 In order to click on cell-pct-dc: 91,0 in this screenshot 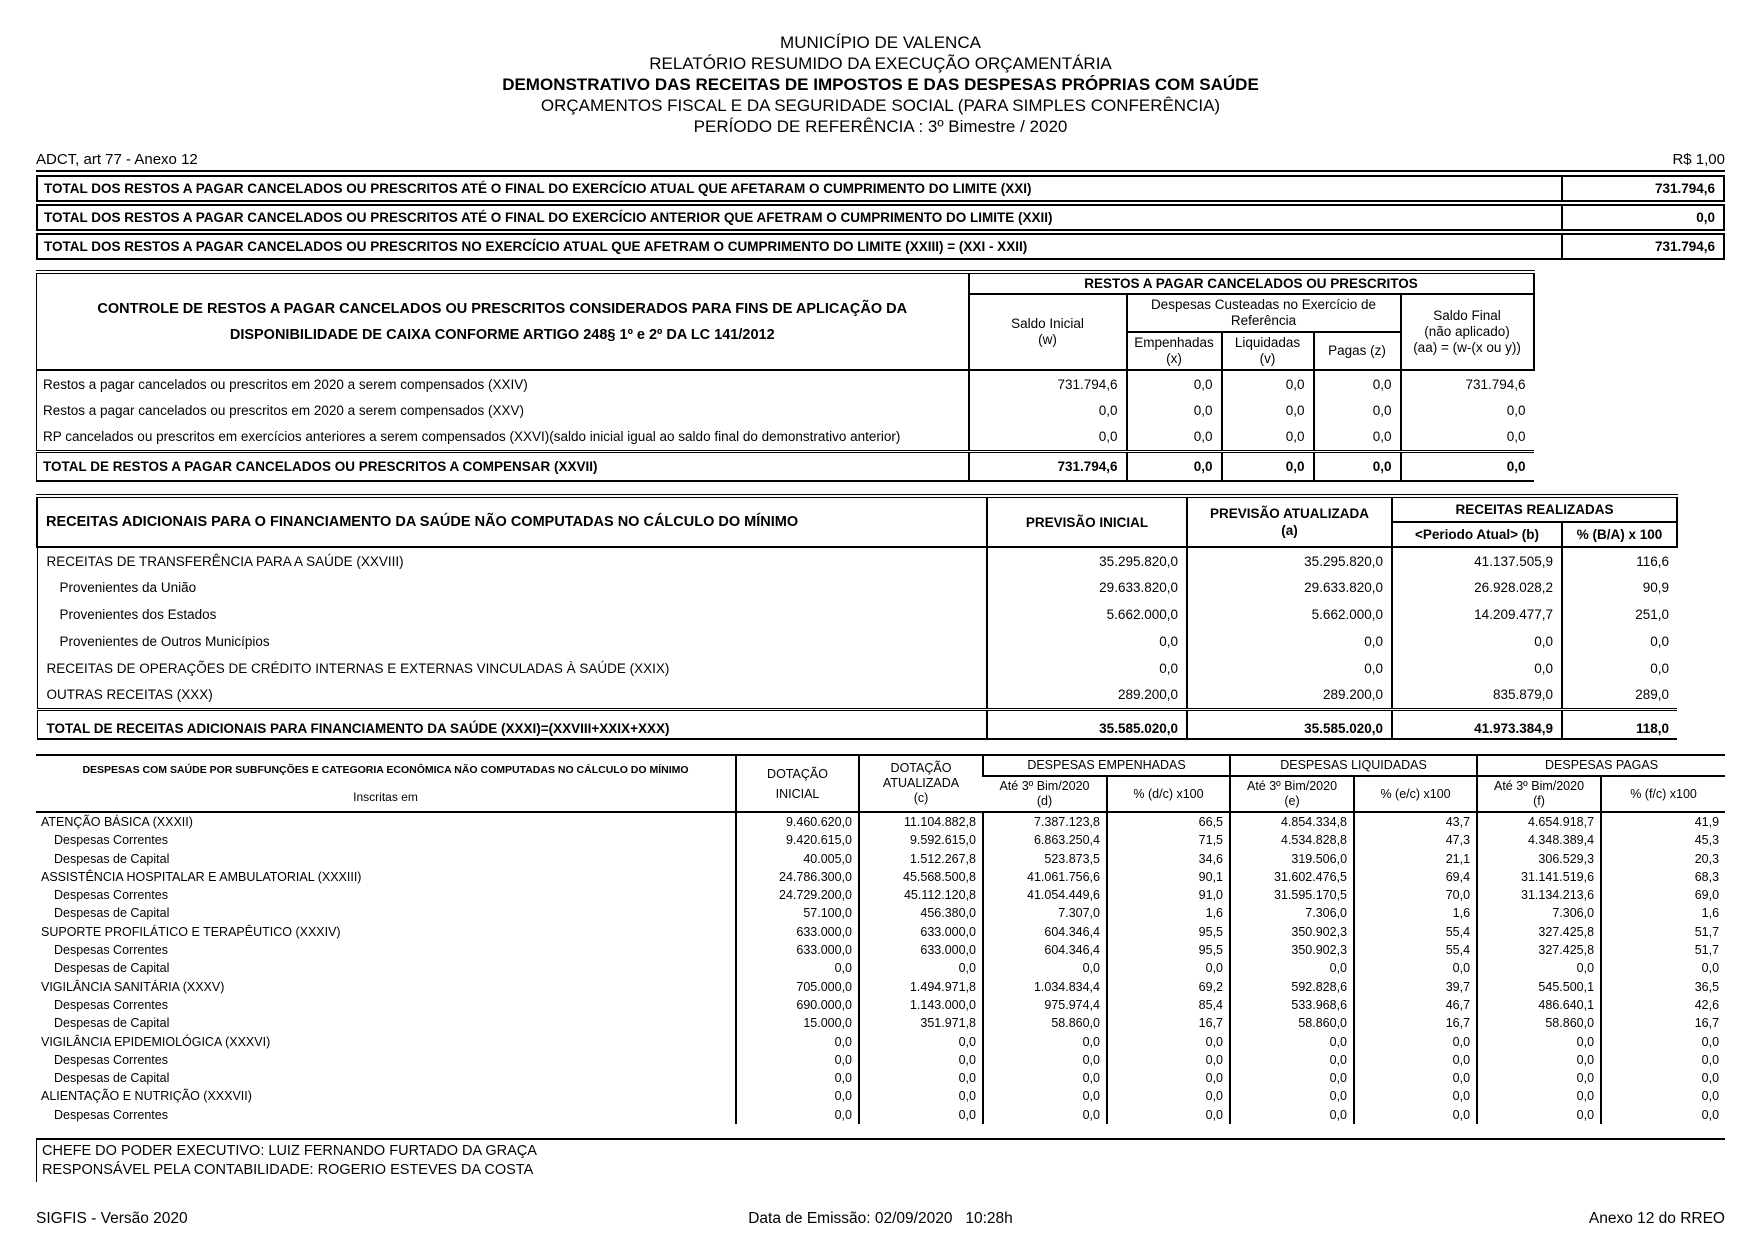, I will do `click(1168, 895)`.